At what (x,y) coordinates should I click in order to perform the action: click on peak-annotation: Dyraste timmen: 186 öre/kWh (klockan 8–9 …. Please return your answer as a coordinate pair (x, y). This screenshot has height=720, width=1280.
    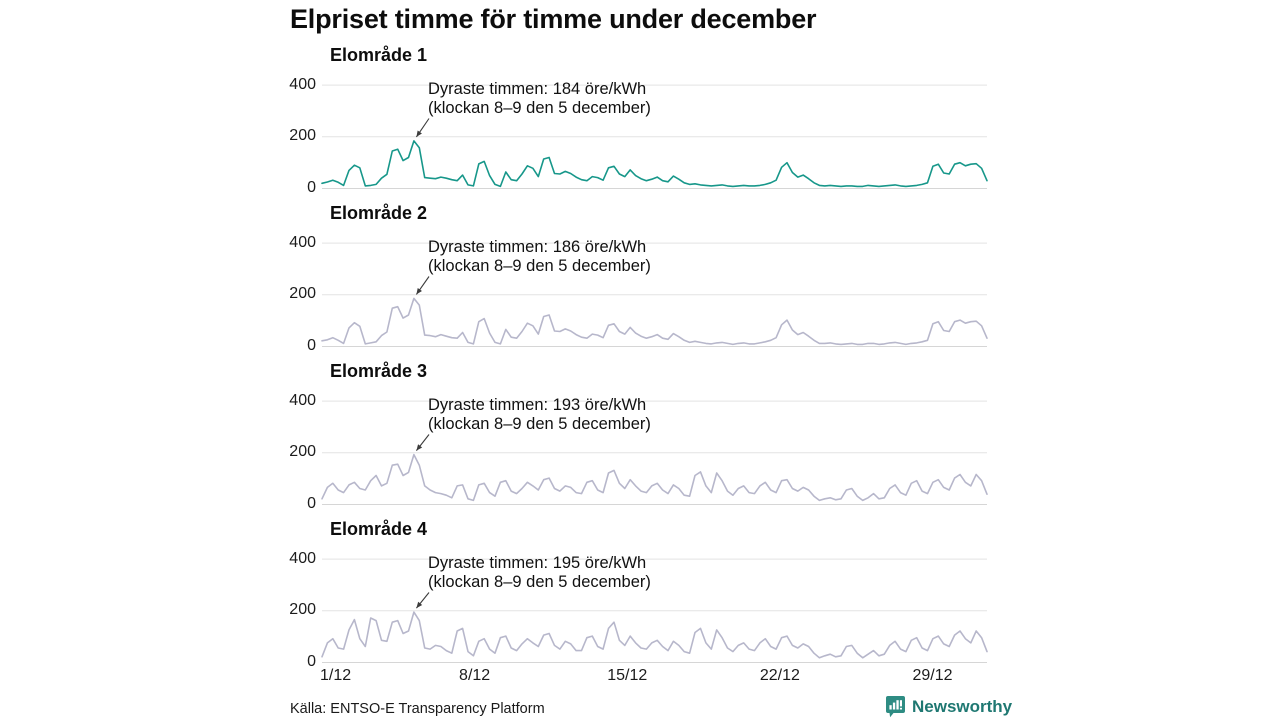
    Looking at the image, I should click on (539, 256).